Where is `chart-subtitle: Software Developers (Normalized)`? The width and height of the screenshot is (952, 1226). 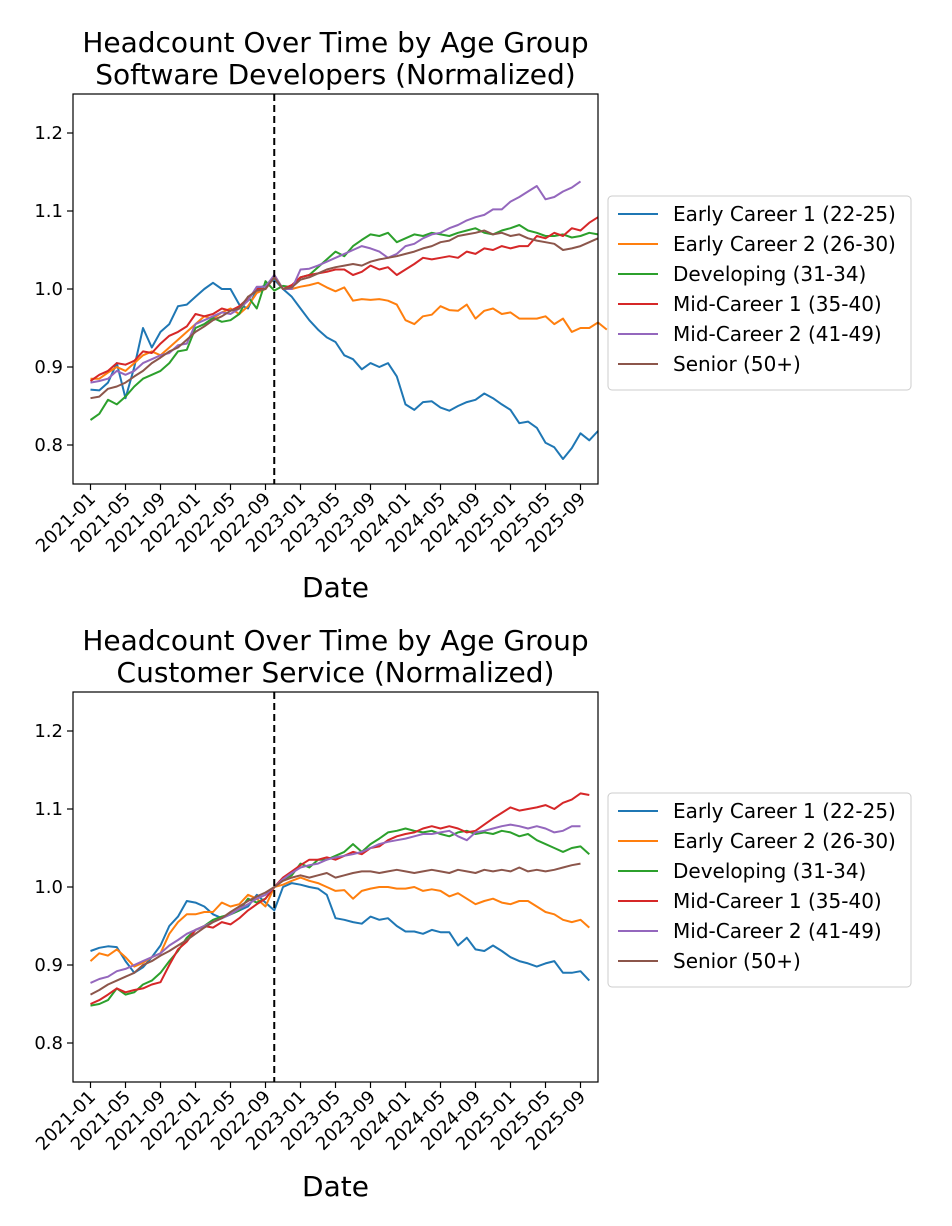
chart-subtitle: Software Developers (Normalized) is located at coordinates (335, 74).